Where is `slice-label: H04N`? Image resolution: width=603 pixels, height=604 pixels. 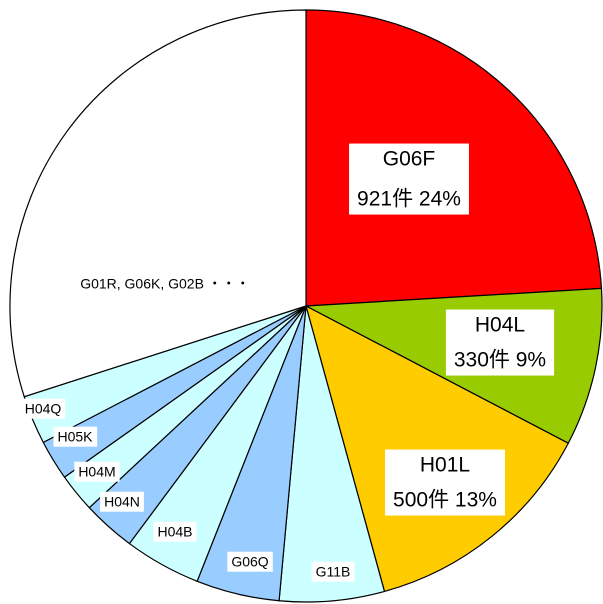 slice-label: H04N is located at coordinates (122, 502).